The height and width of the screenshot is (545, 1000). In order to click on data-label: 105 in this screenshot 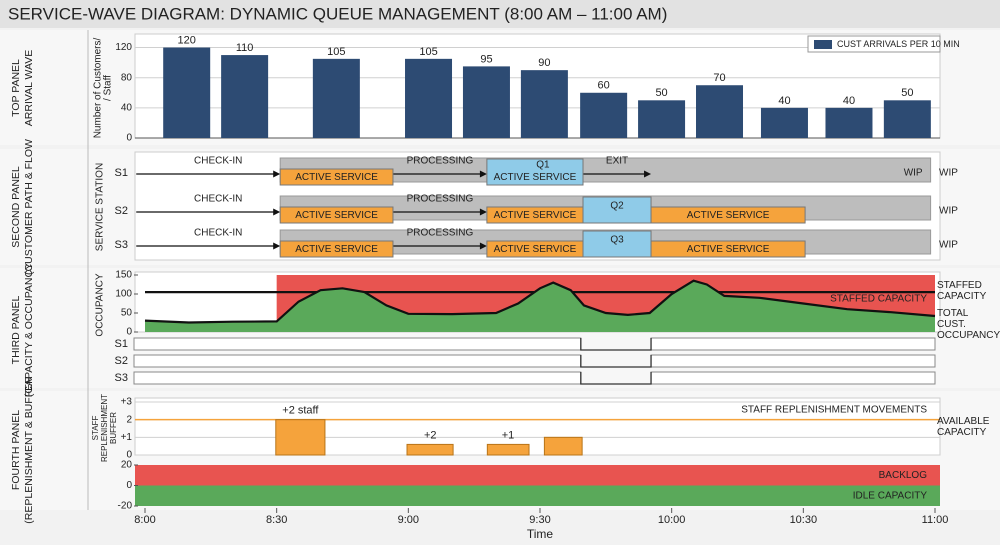, I will do `click(428, 52)`.